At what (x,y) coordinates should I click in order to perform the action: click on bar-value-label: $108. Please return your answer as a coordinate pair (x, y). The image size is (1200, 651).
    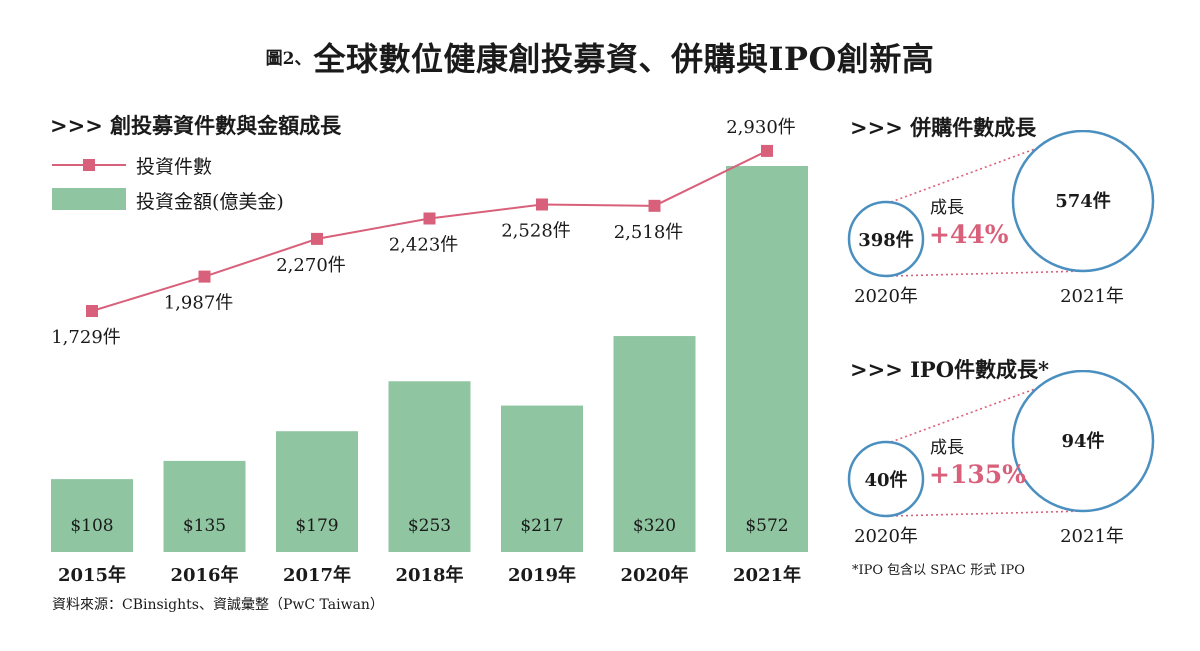
    Looking at the image, I should click on (91, 526).